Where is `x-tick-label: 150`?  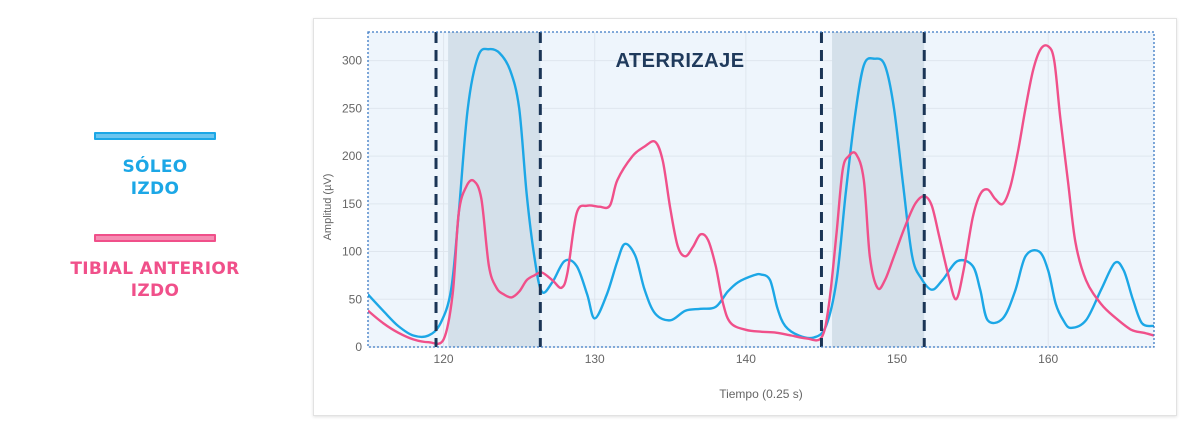
x-tick-label: 150 is located at coordinates (897, 359).